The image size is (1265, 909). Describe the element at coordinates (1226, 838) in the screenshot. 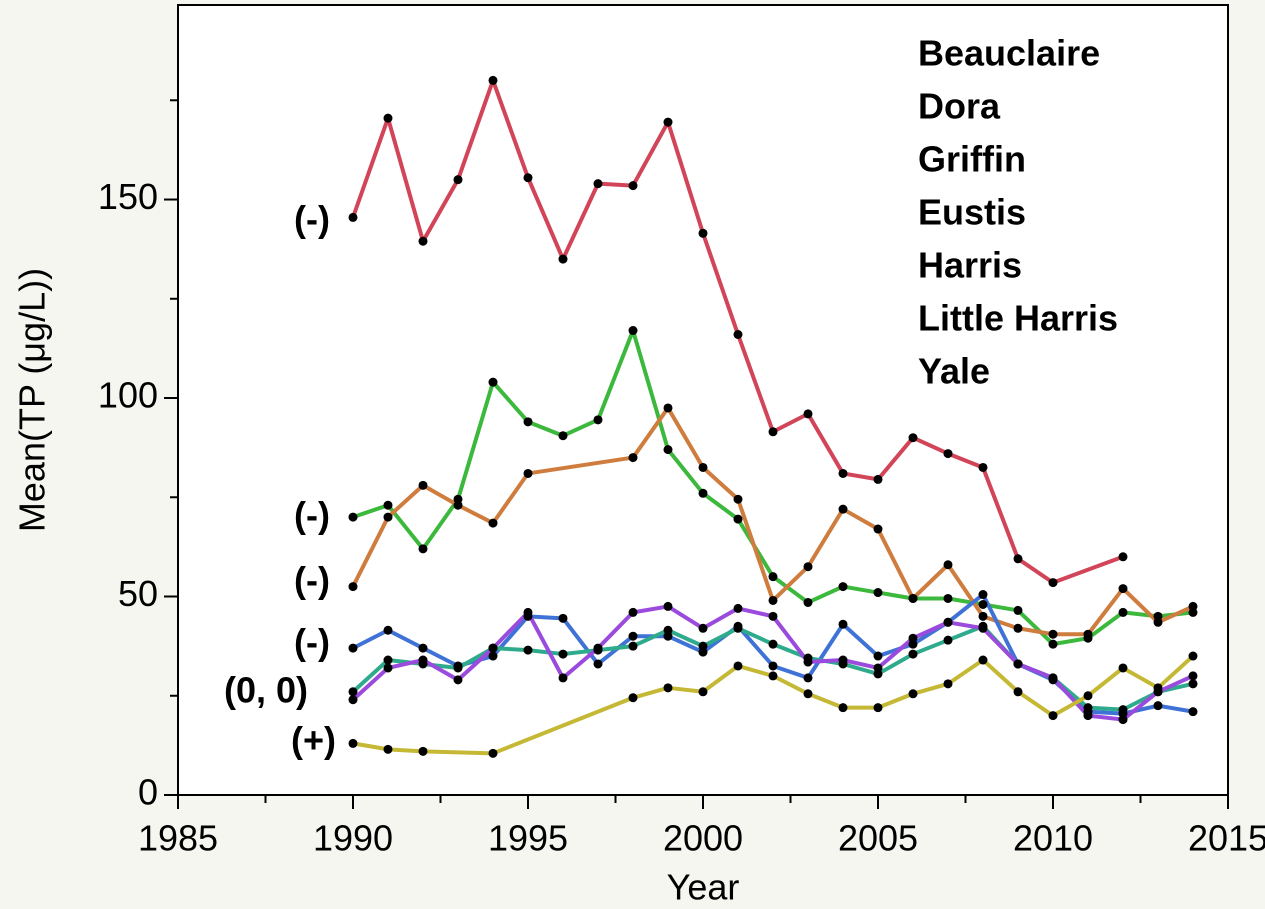

I see `x-tick-label: 2015` at that location.